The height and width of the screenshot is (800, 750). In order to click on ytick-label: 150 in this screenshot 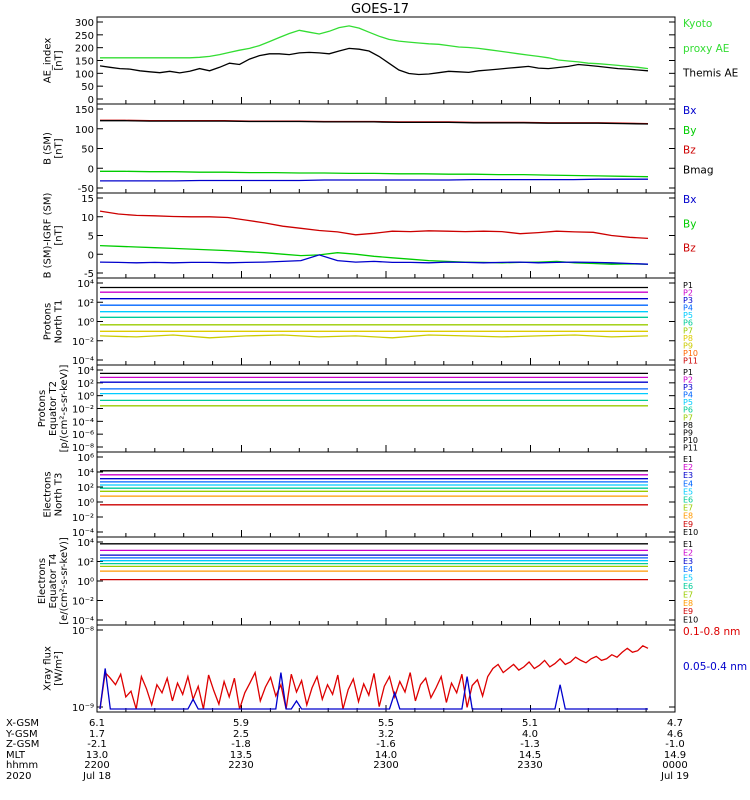, I will do `click(84, 110)`.